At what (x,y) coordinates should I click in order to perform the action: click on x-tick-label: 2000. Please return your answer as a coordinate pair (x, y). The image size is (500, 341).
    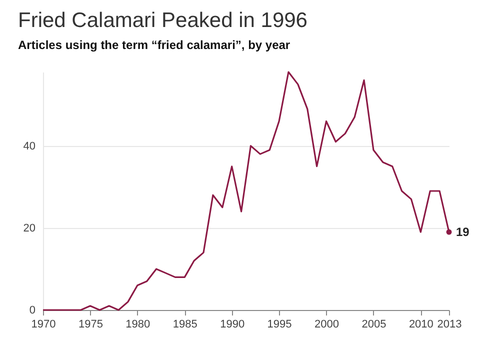
    Looking at the image, I should click on (326, 324).